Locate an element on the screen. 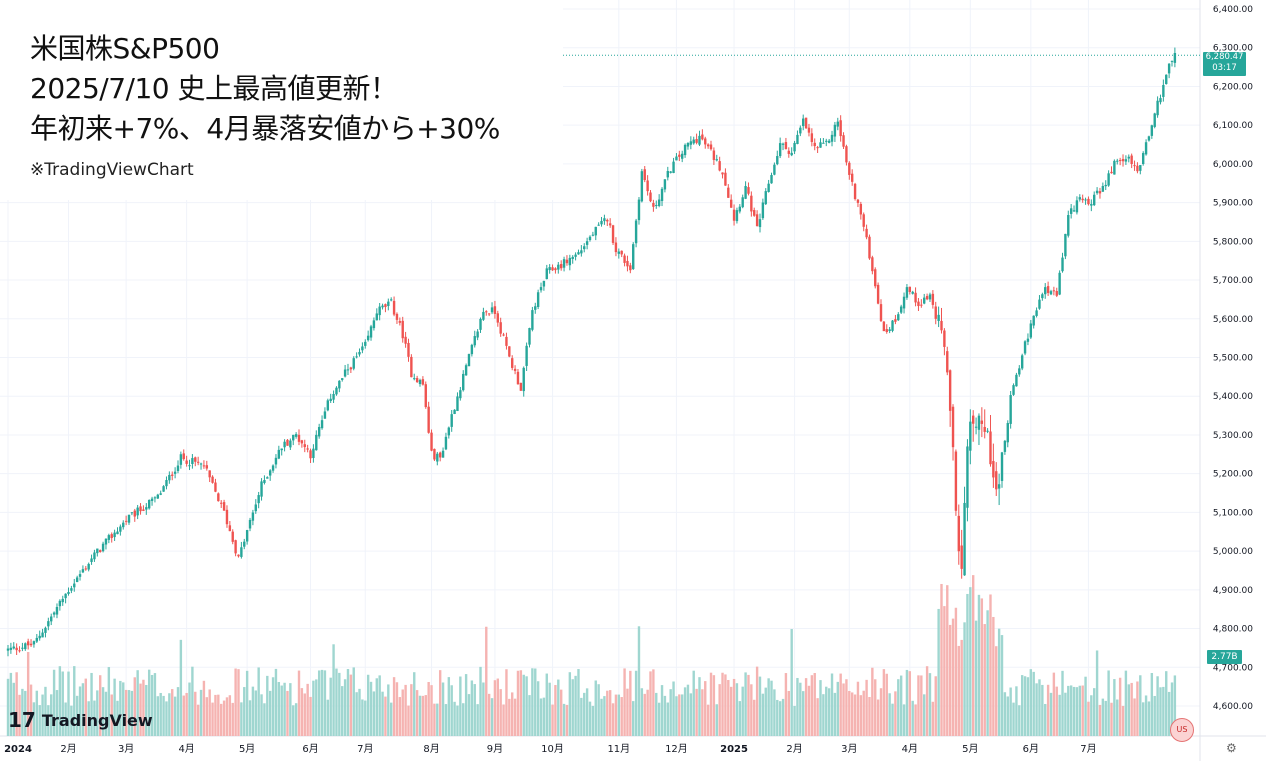  us-flag-icon: US is located at coordinates (1182, 730).